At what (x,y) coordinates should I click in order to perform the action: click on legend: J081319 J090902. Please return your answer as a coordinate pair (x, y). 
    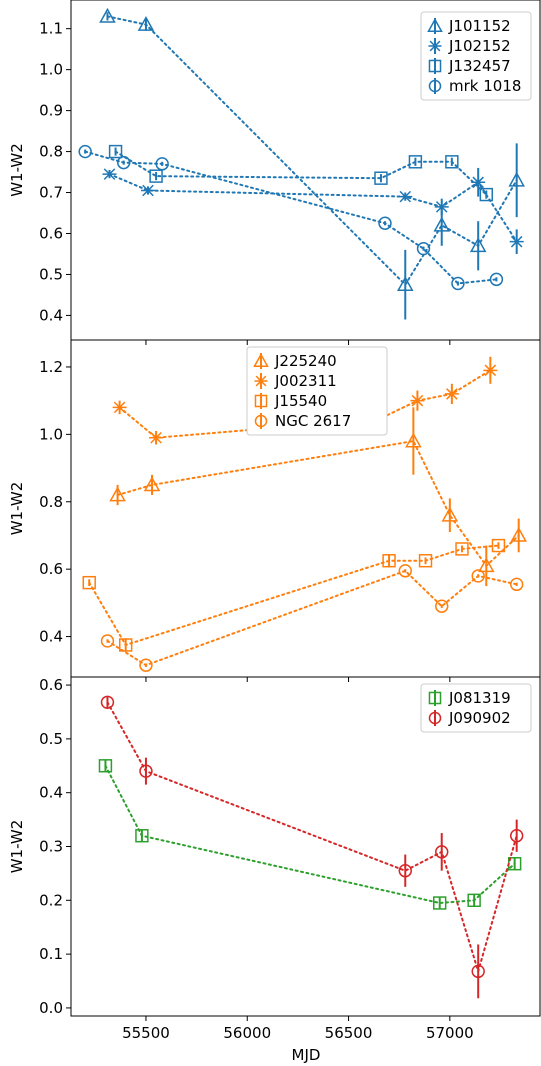
    Looking at the image, I should click on (476, 708).